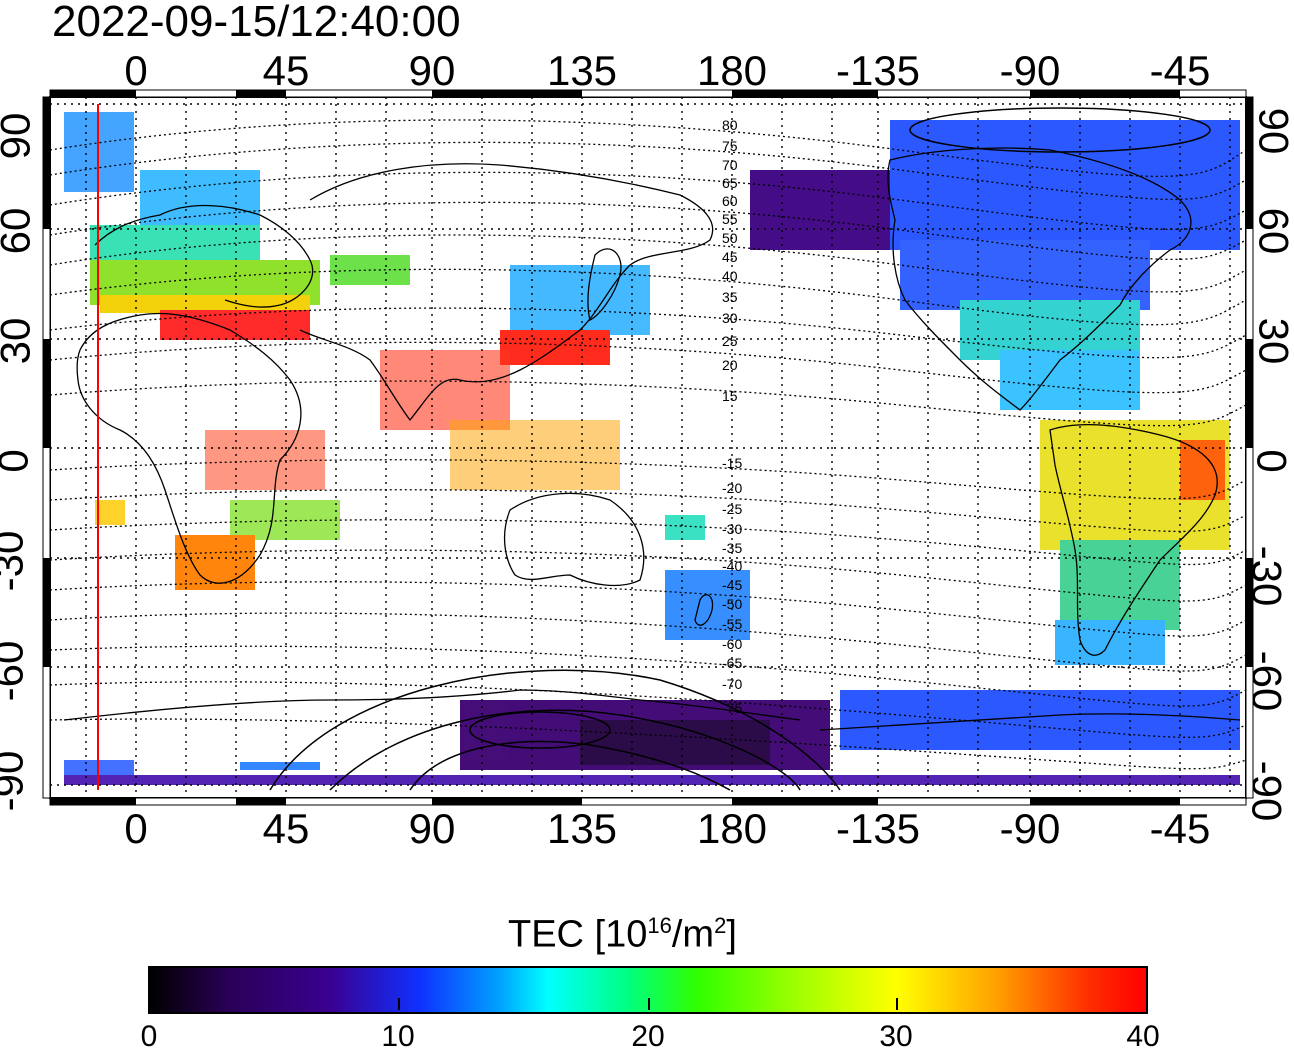 Image resolution: width=1294 pixels, height=1057 pixels. Describe the element at coordinates (878, 828) in the screenshot. I see `bottom-lon-tick: -135` at that location.